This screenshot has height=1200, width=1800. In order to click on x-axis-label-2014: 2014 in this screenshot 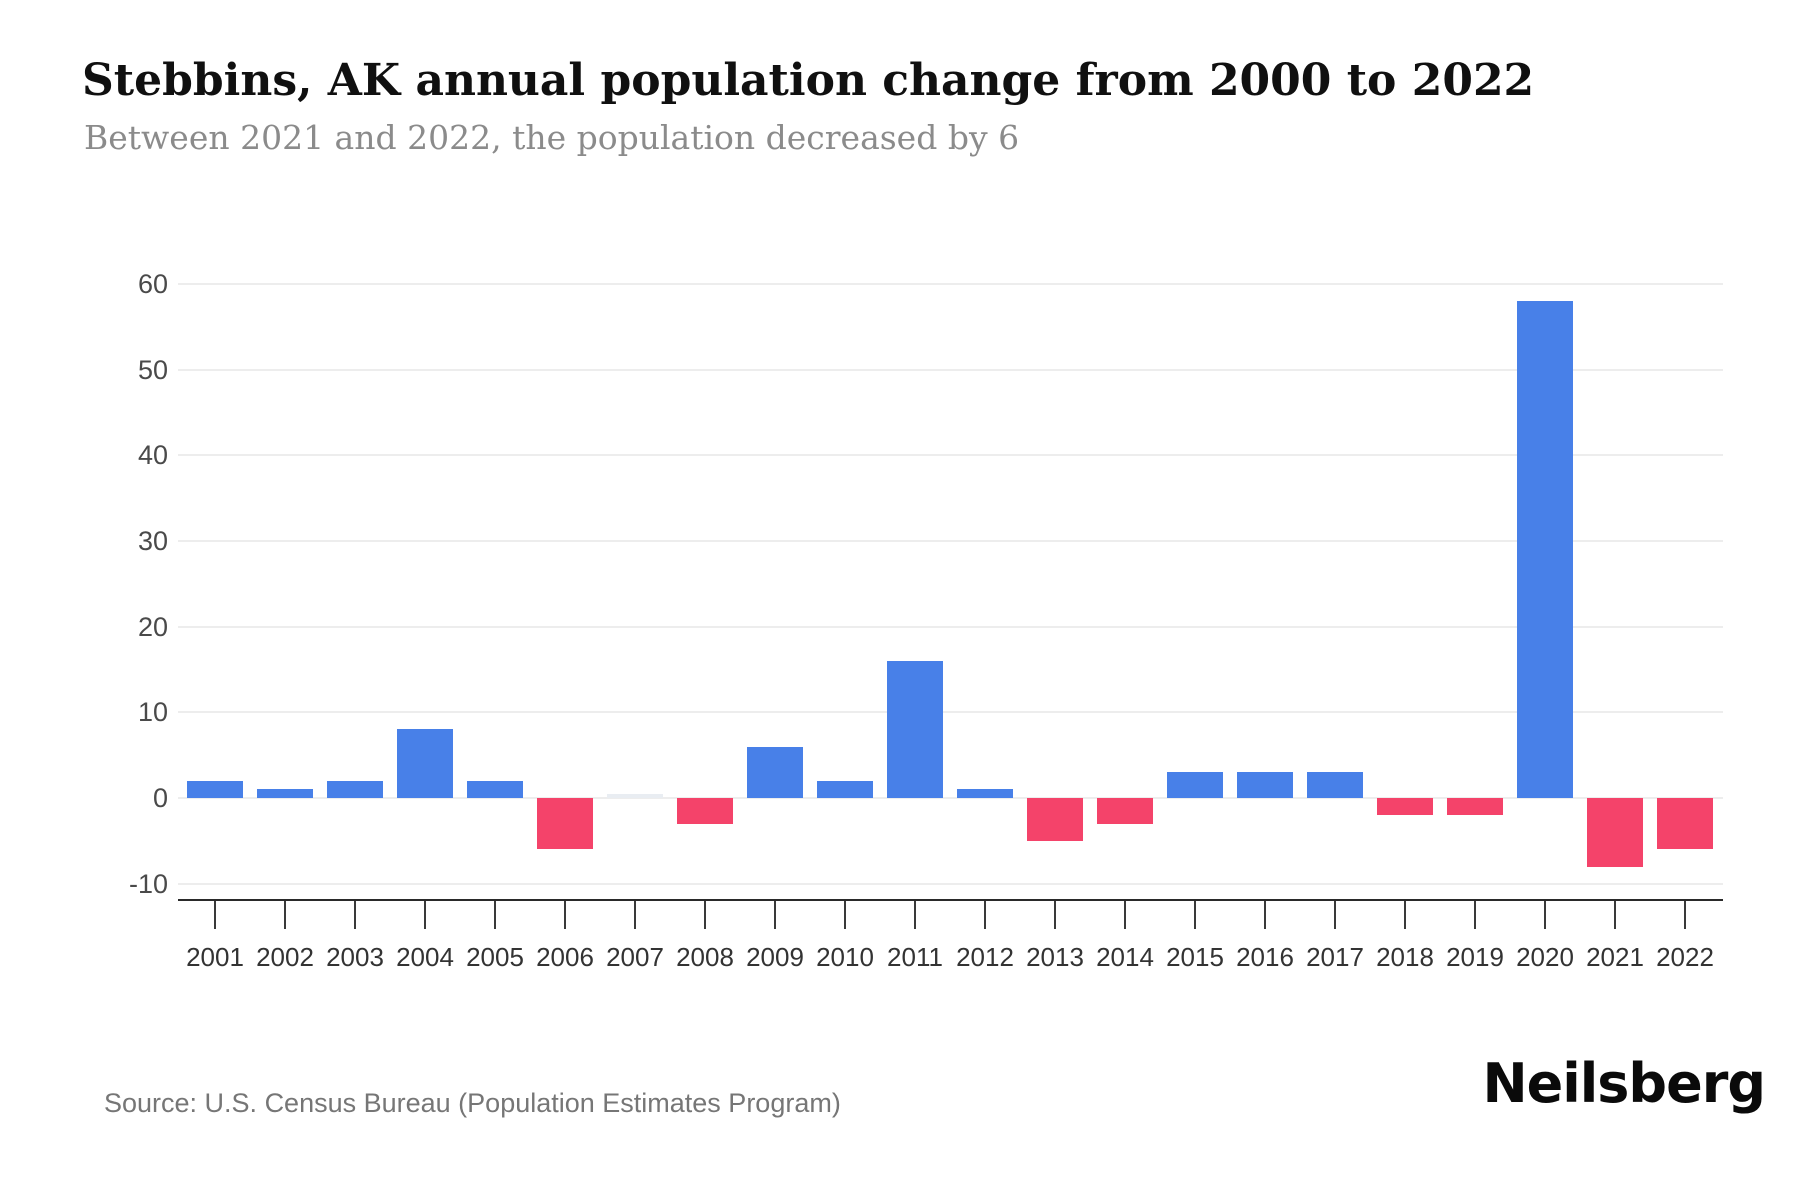, I will do `click(1125, 957)`.